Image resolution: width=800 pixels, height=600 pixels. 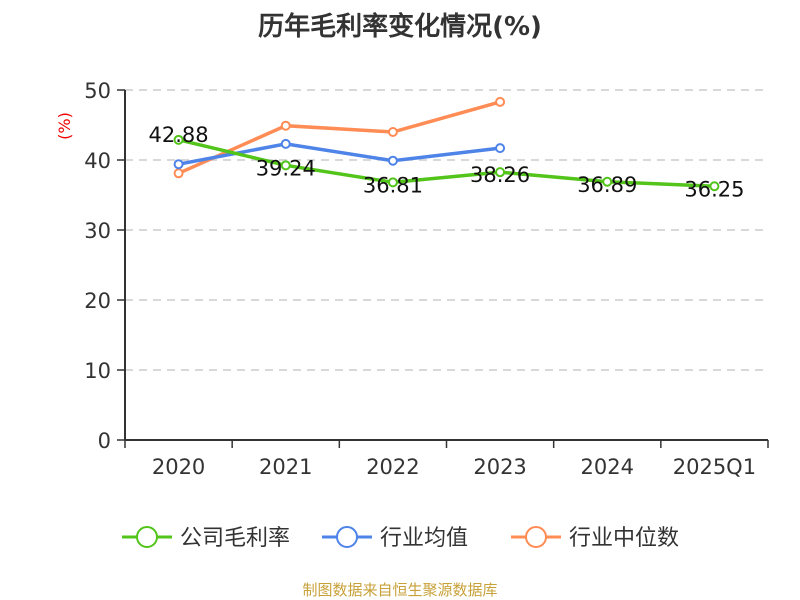 What do you see at coordinates (499, 467) in the screenshot?
I see `x-tick-label: 2023` at bounding box center [499, 467].